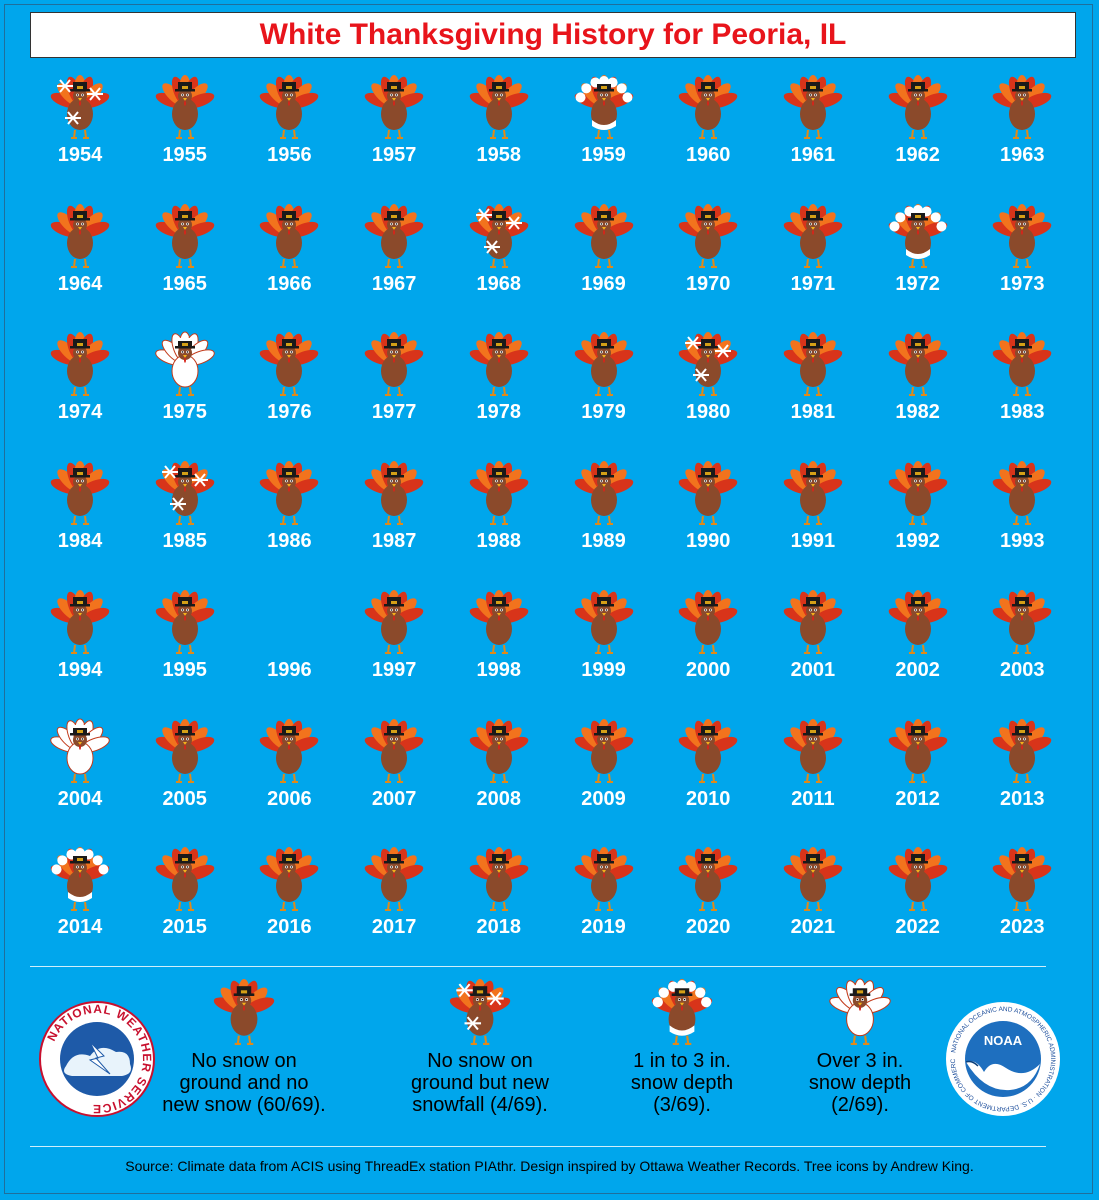 Image resolution: width=1099 pixels, height=1200 pixels. Describe the element at coordinates (1022, 927) in the screenshot. I see `year-label: 2023` at that location.